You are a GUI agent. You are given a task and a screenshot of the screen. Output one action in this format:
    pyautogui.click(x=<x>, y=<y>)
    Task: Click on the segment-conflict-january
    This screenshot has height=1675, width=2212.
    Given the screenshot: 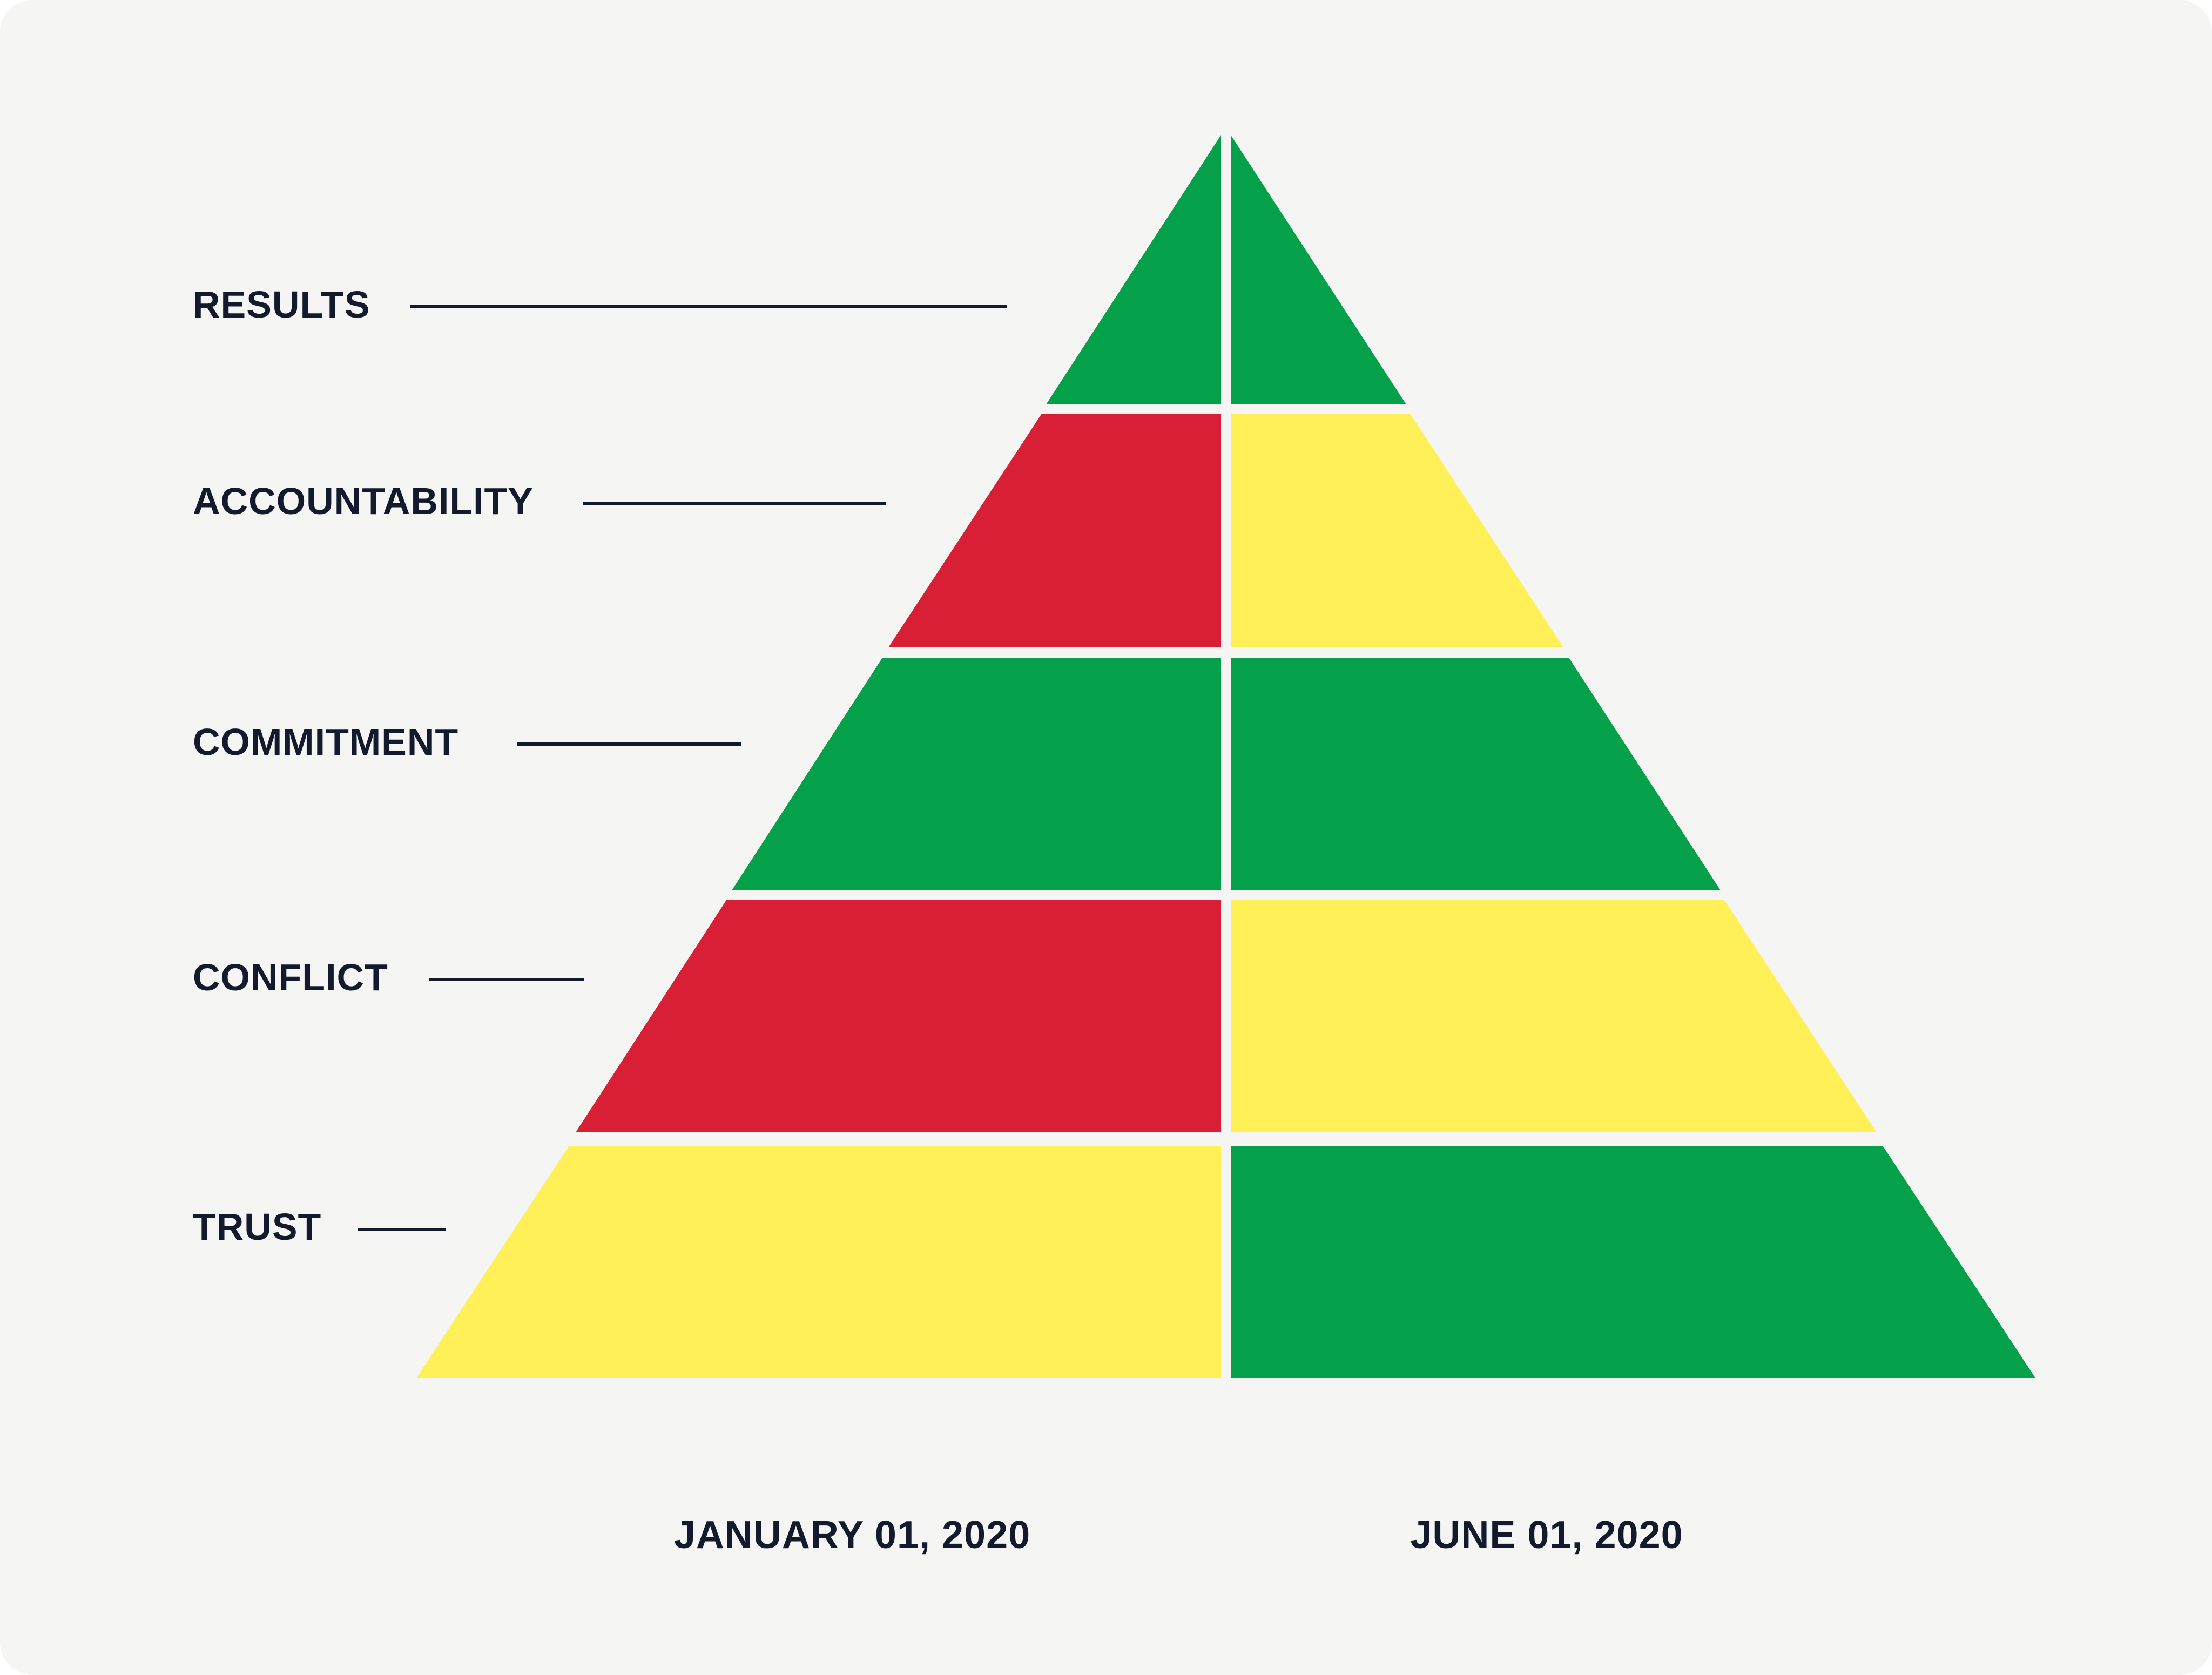 What is the action you would take?
    pyautogui.click(x=898, y=1016)
    